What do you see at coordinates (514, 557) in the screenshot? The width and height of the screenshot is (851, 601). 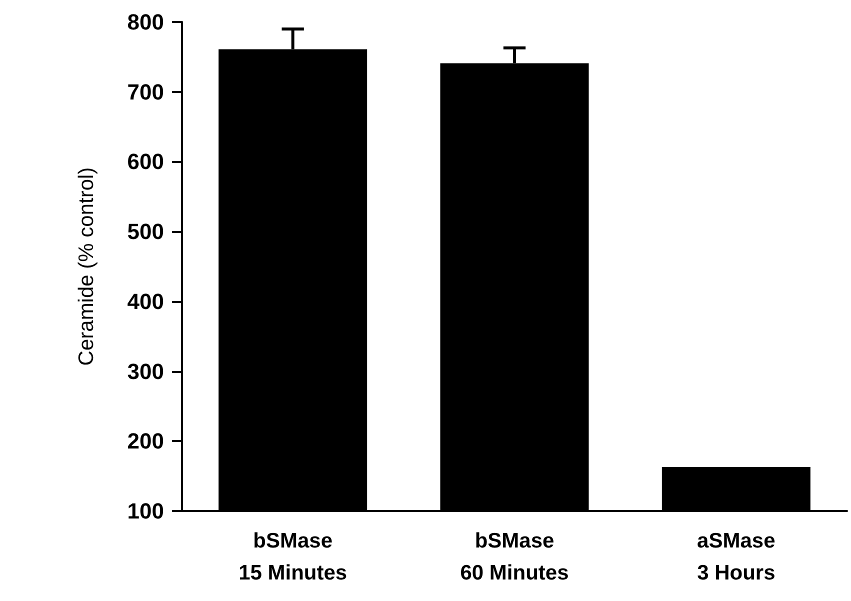 I see `x-tick-label: bSMase 60 Minutes` at bounding box center [514, 557].